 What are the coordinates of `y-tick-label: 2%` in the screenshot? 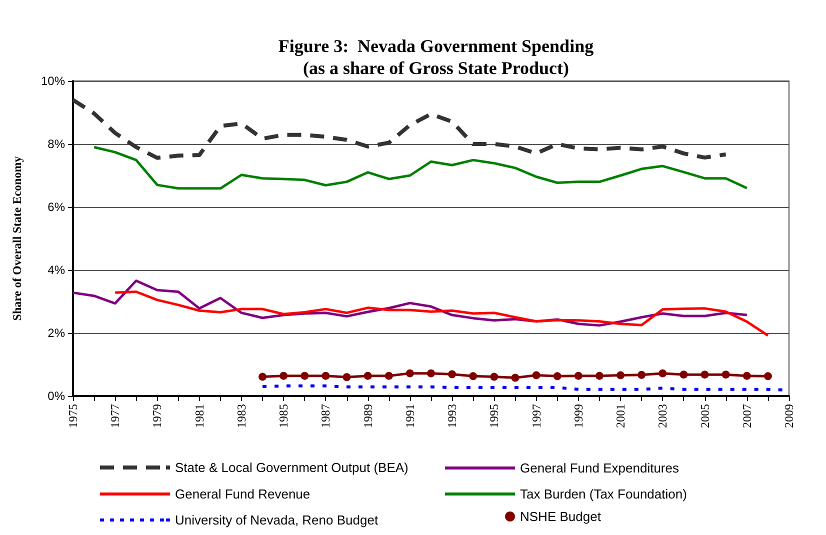 It's located at (57, 333).